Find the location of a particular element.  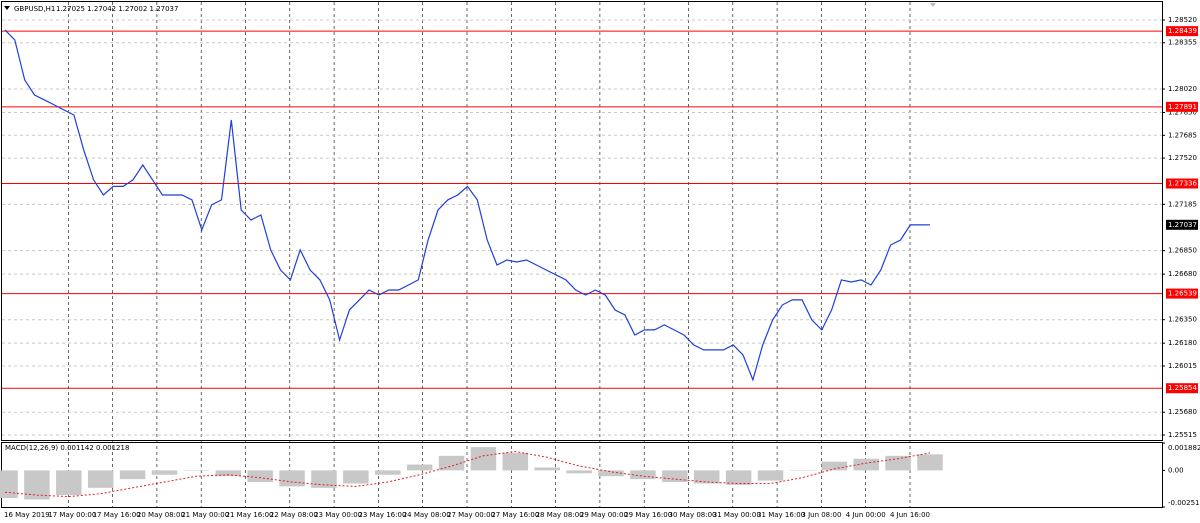

y-tick-label: 1.27685 is located at coordinates (1182, 135).